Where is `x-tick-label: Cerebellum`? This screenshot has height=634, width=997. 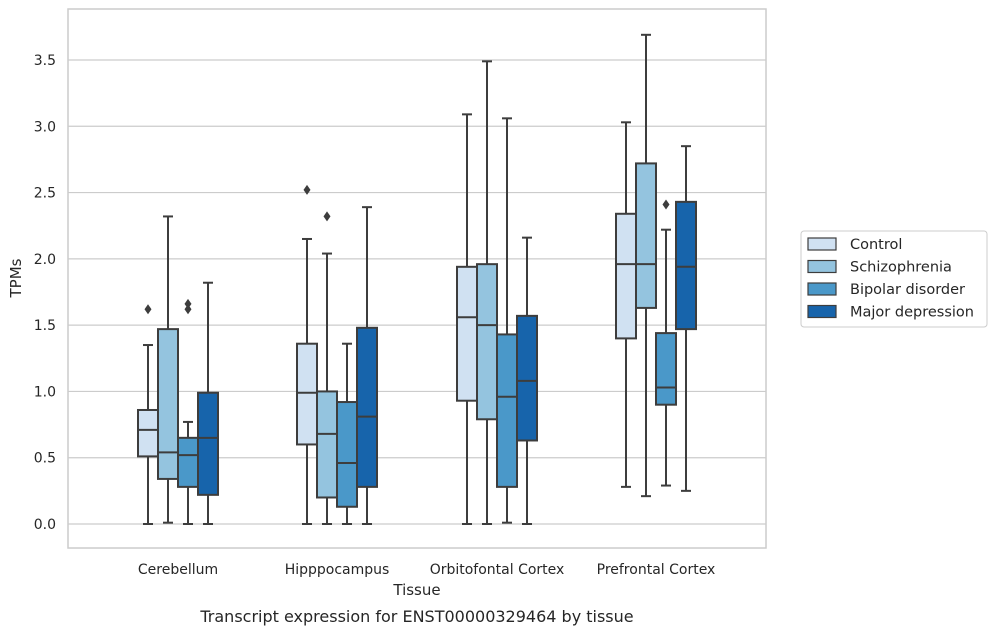 x-tick-label: Cerebellum is located at coordinates (178, 570).